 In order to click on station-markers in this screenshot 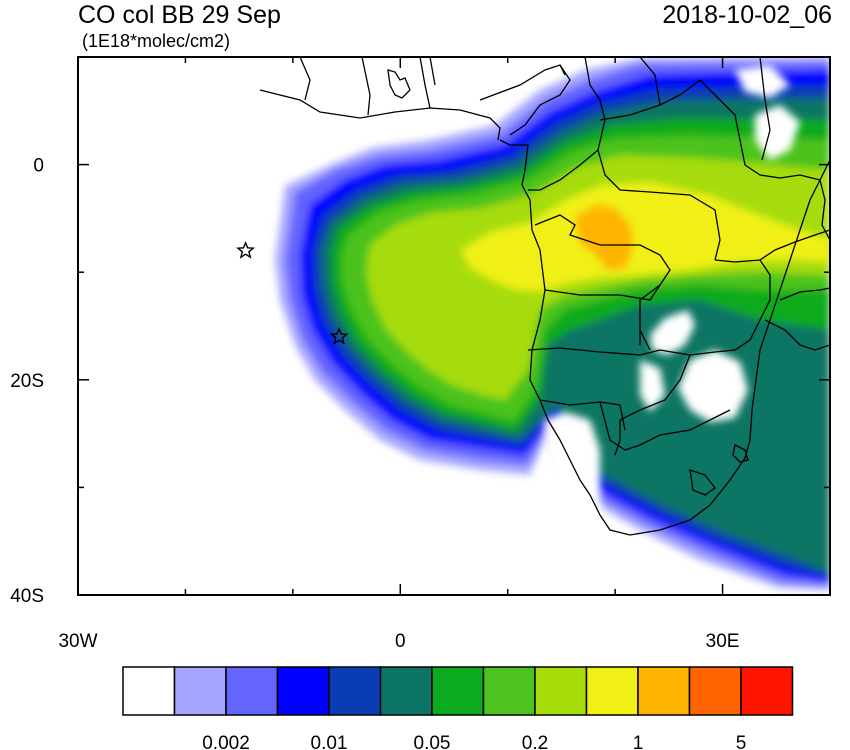, I will do `click(292, 292)`.